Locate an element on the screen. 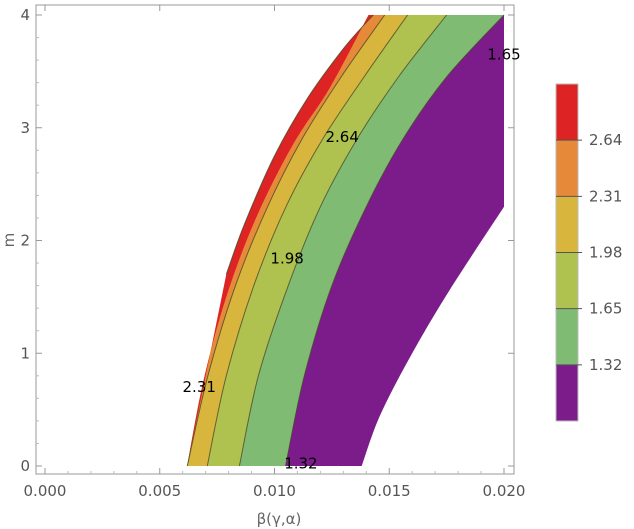 This screenshot has height=529, width=634. y-axis-label: m is located at coordinates (9, 240).